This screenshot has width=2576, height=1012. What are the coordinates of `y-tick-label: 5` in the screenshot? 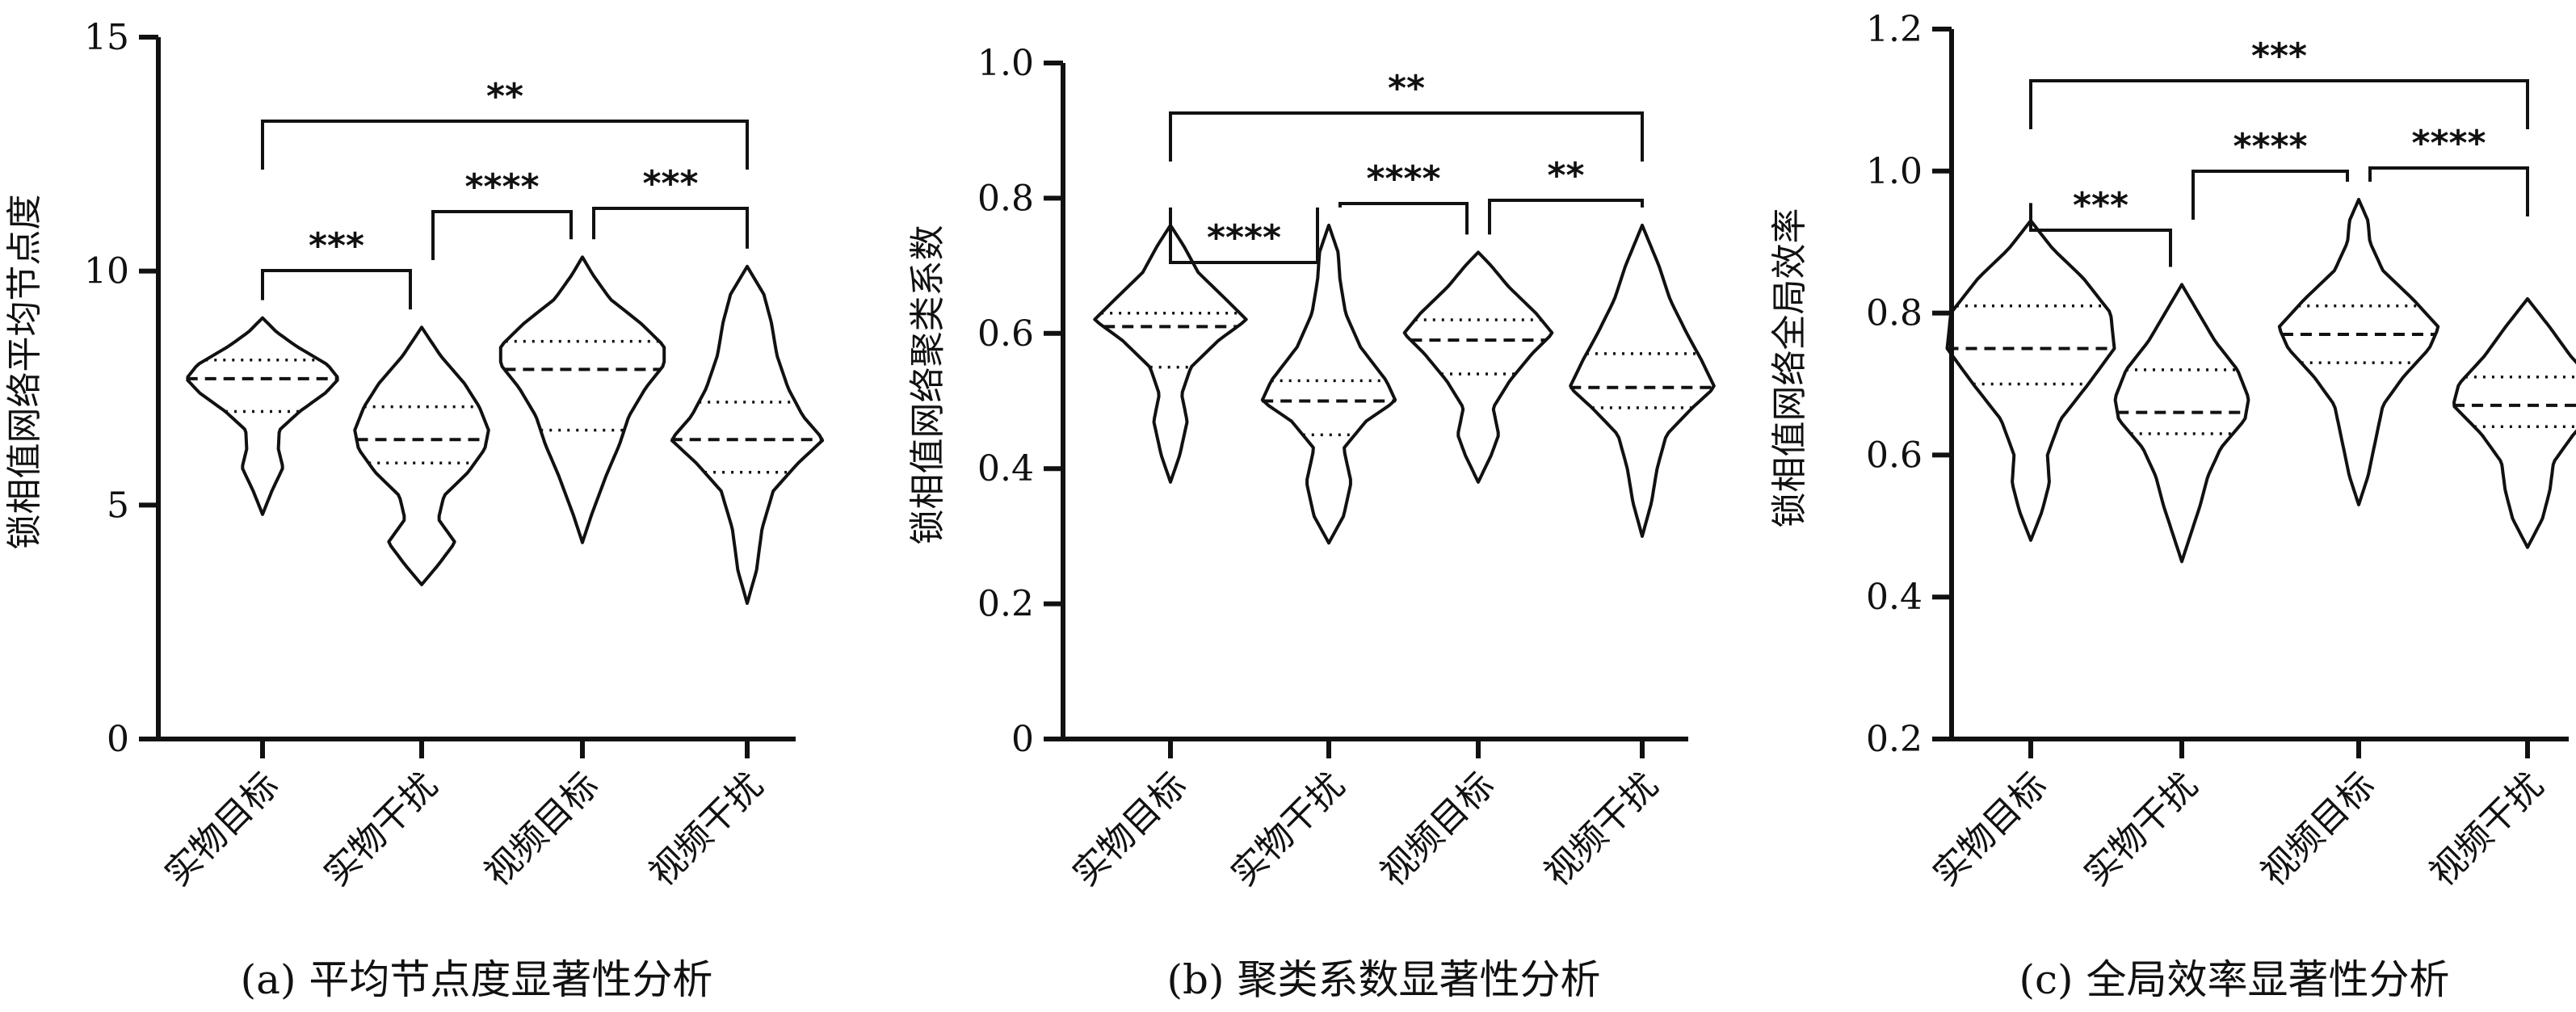 It's located at (118, 505).